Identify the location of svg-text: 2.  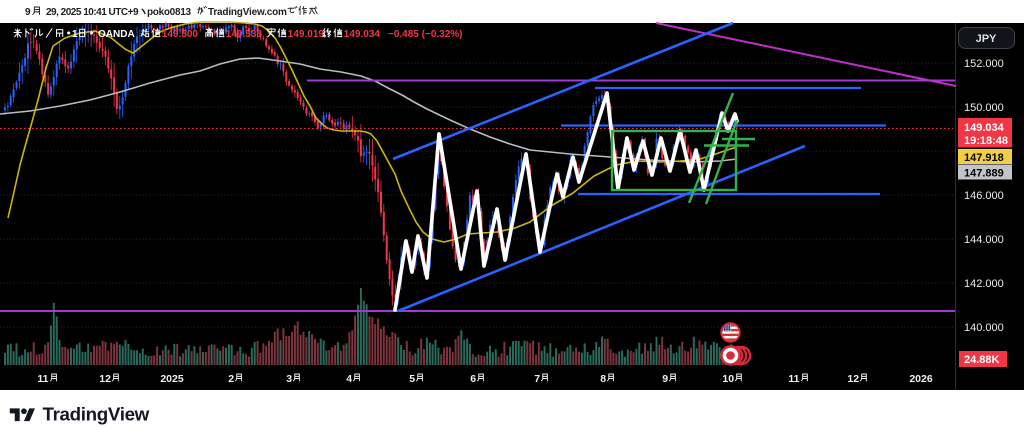
(231, 379).